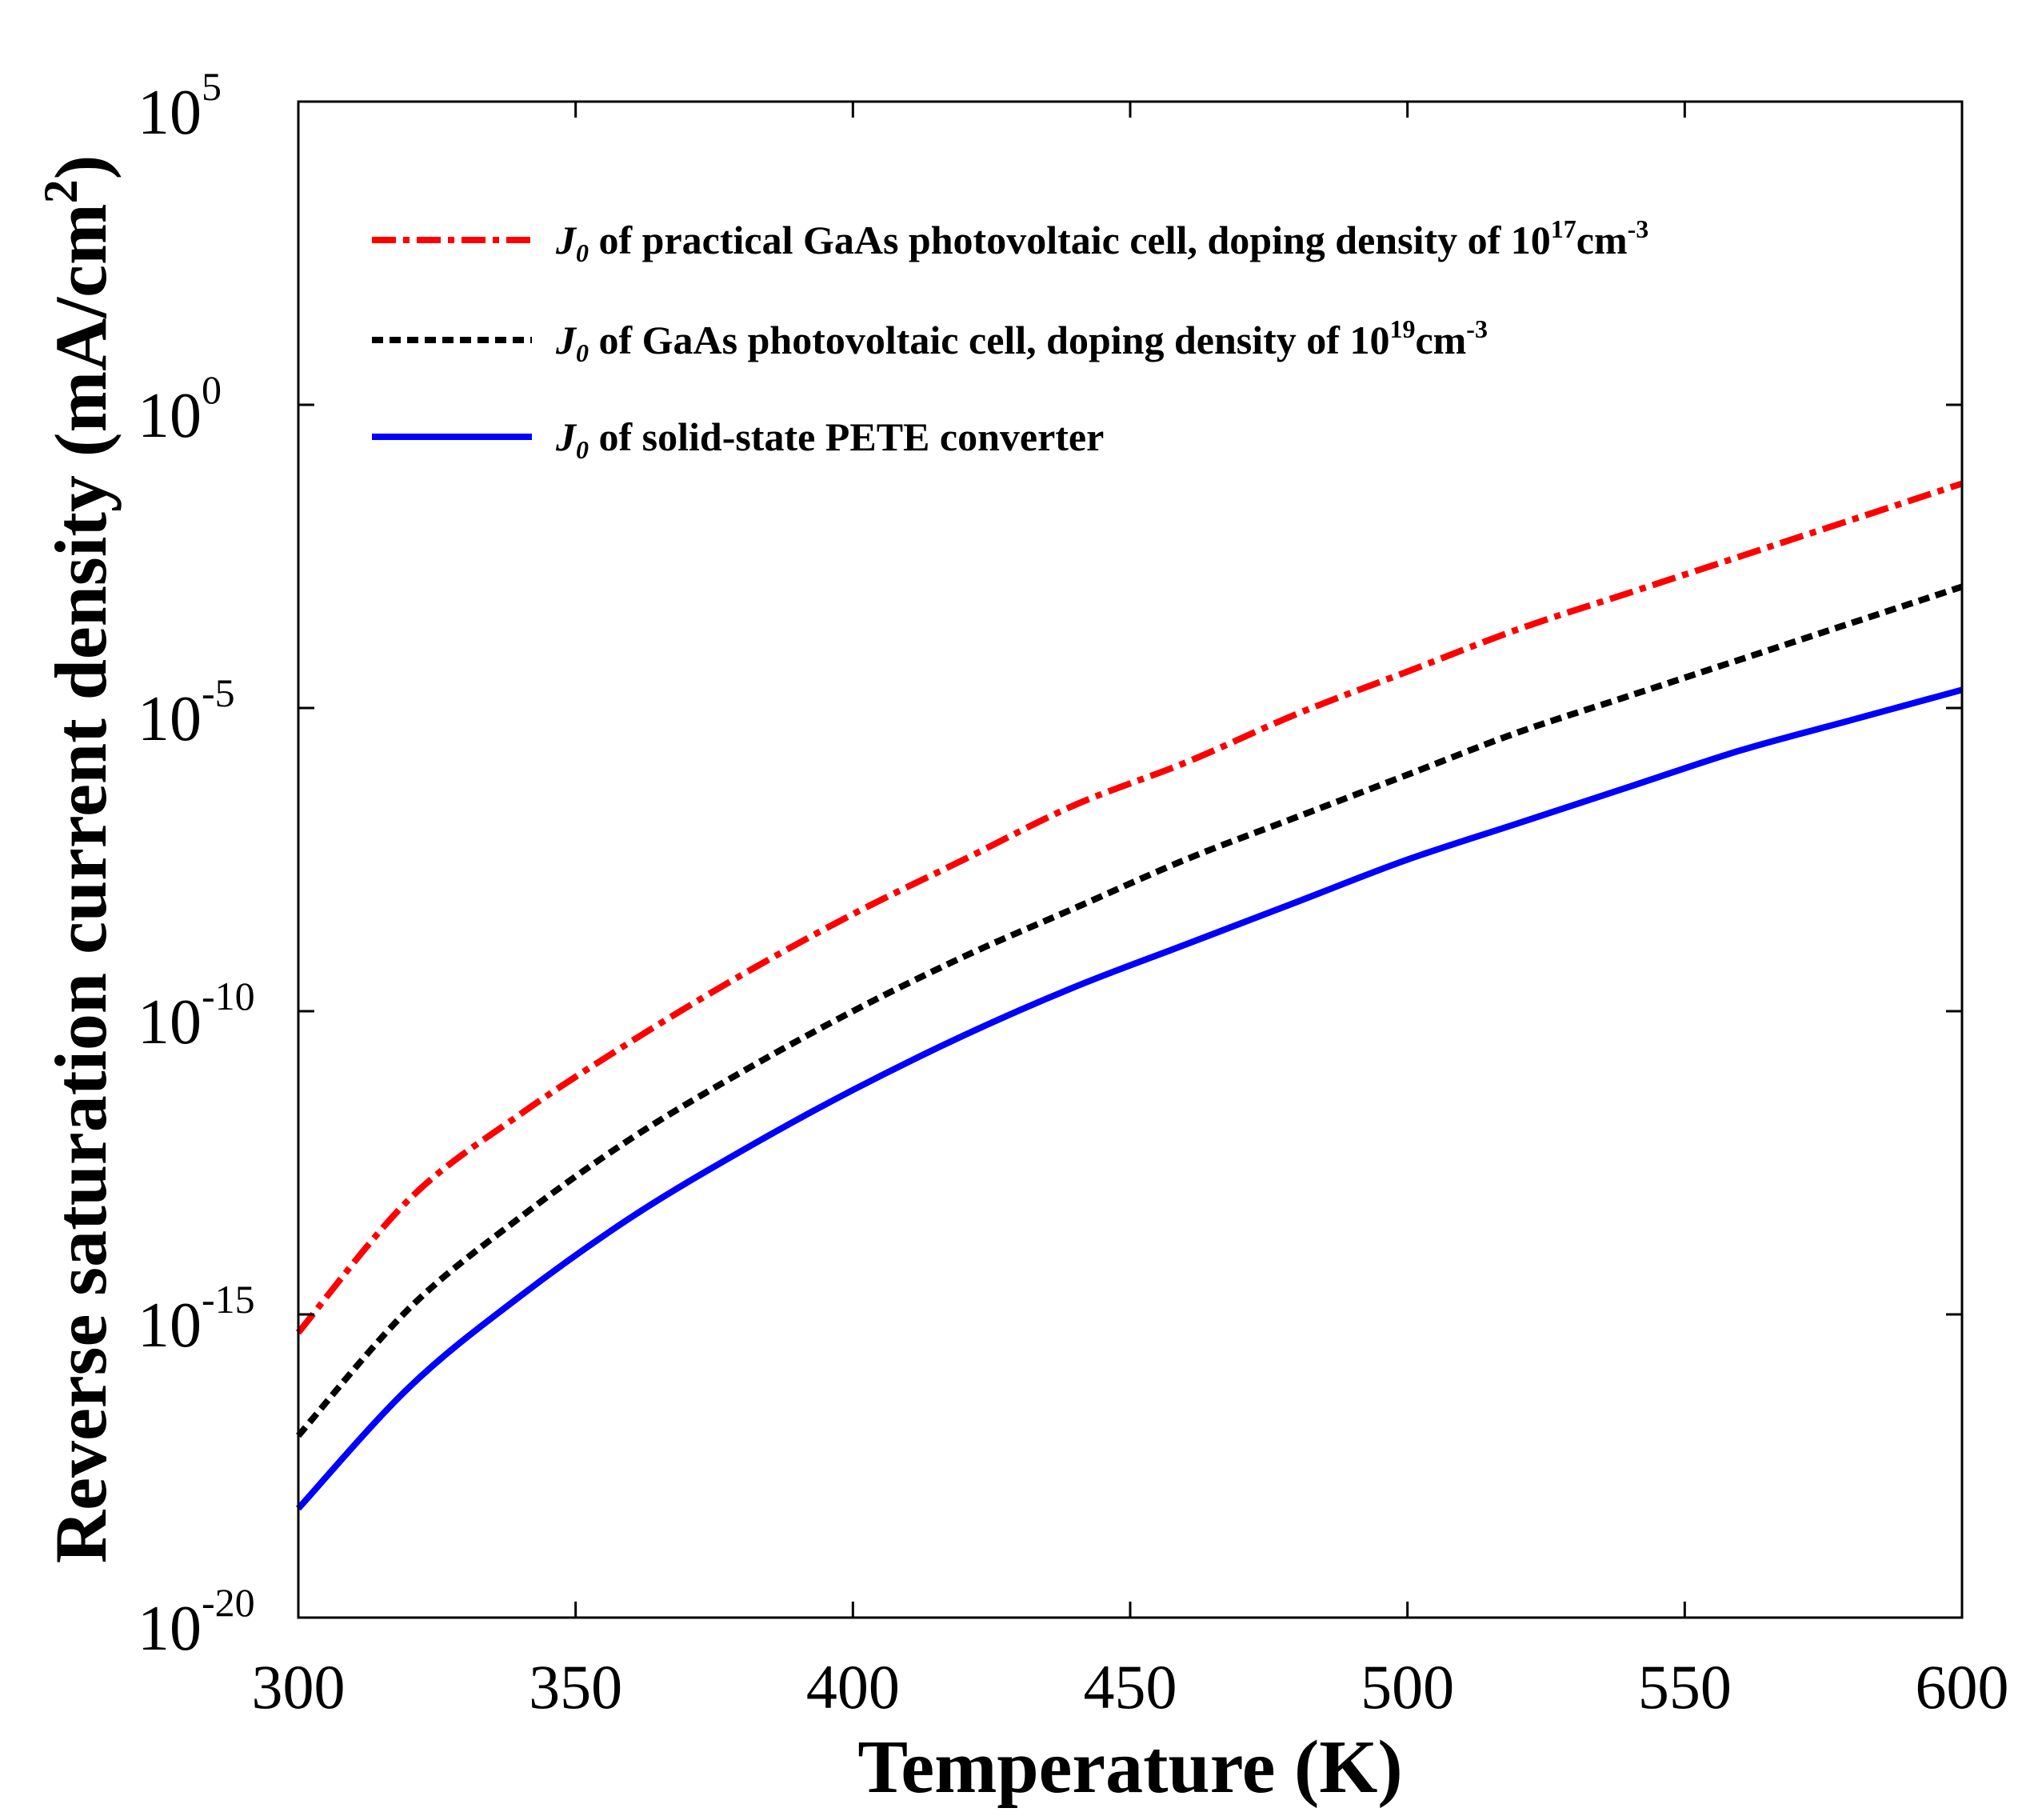 This screenshot has height=1820, width=2038. Describe the element at coordinates (218, 692) in the screenshot. I see `y-tick-label-exp: -5` at that location.